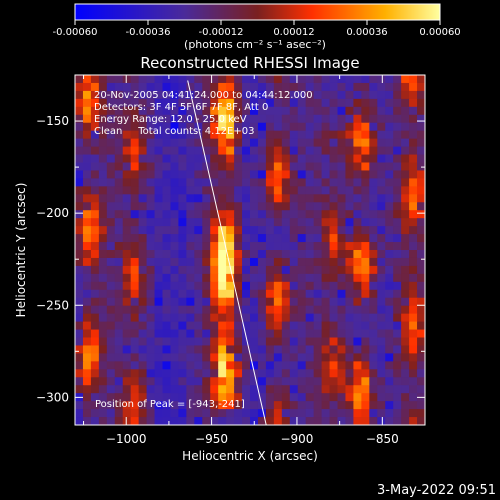  What do you see at coordinates (255, 44) in the screenshot?
I see `colorbar-unit-label: (photons cm⁻² s⁻¹ asec⁻²)` at bounding box center [255, 44].